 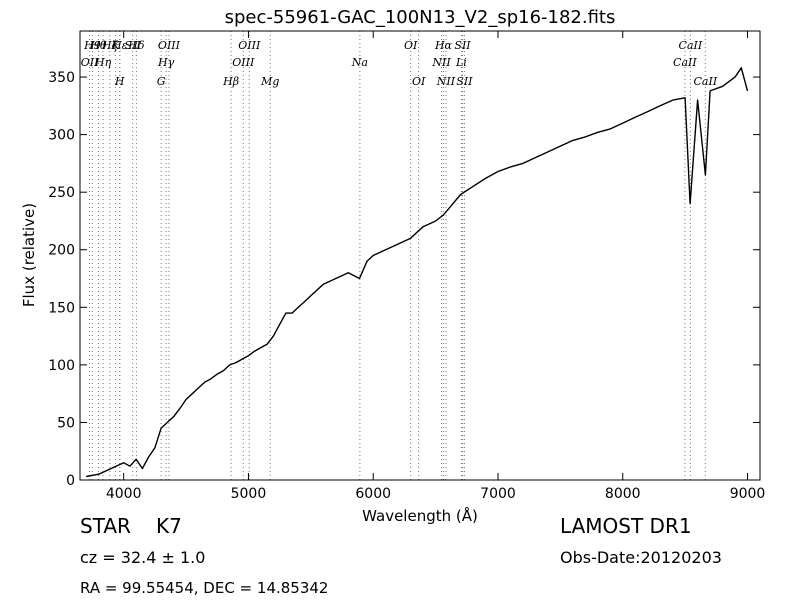 What do you see at coordinates (373, 494) in the screenshot?
I see `x-tick-label: 6000` at bounding box center [373, 494].